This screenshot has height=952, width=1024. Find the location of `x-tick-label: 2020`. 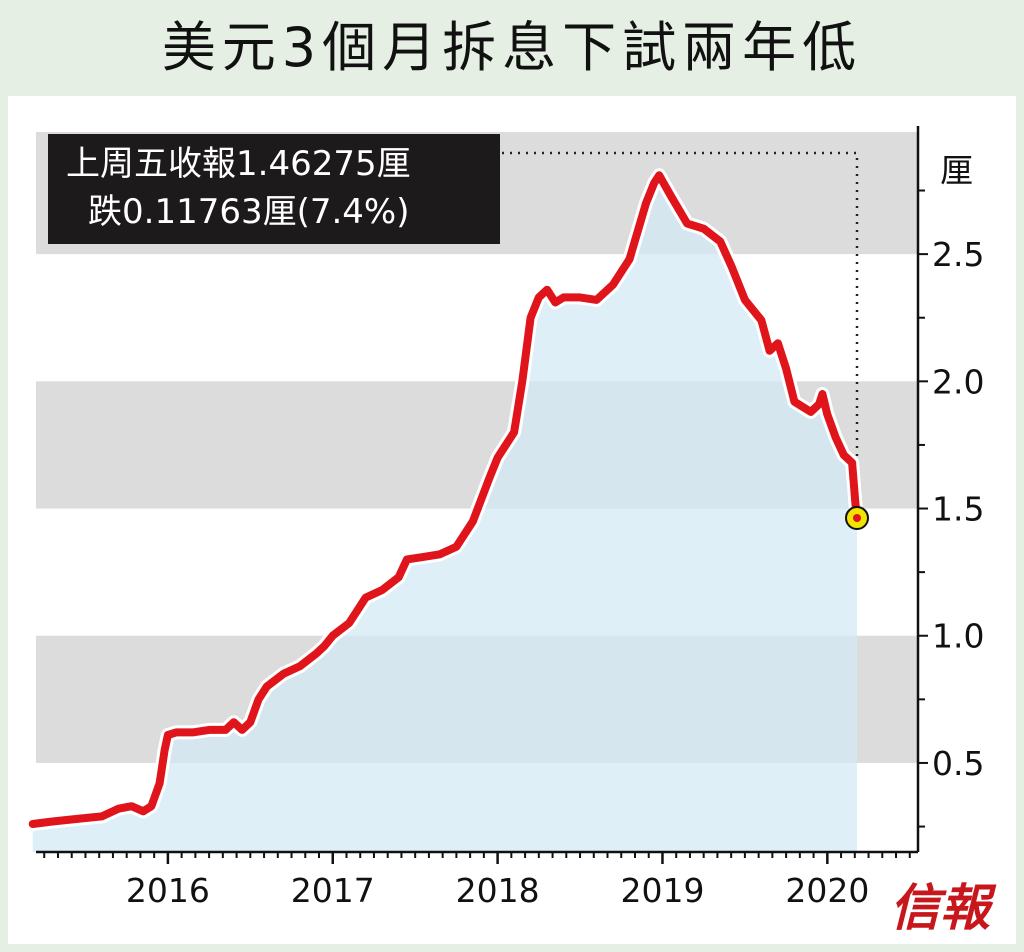

x-tick-label: 2020 is located at coordinates (827, 890).